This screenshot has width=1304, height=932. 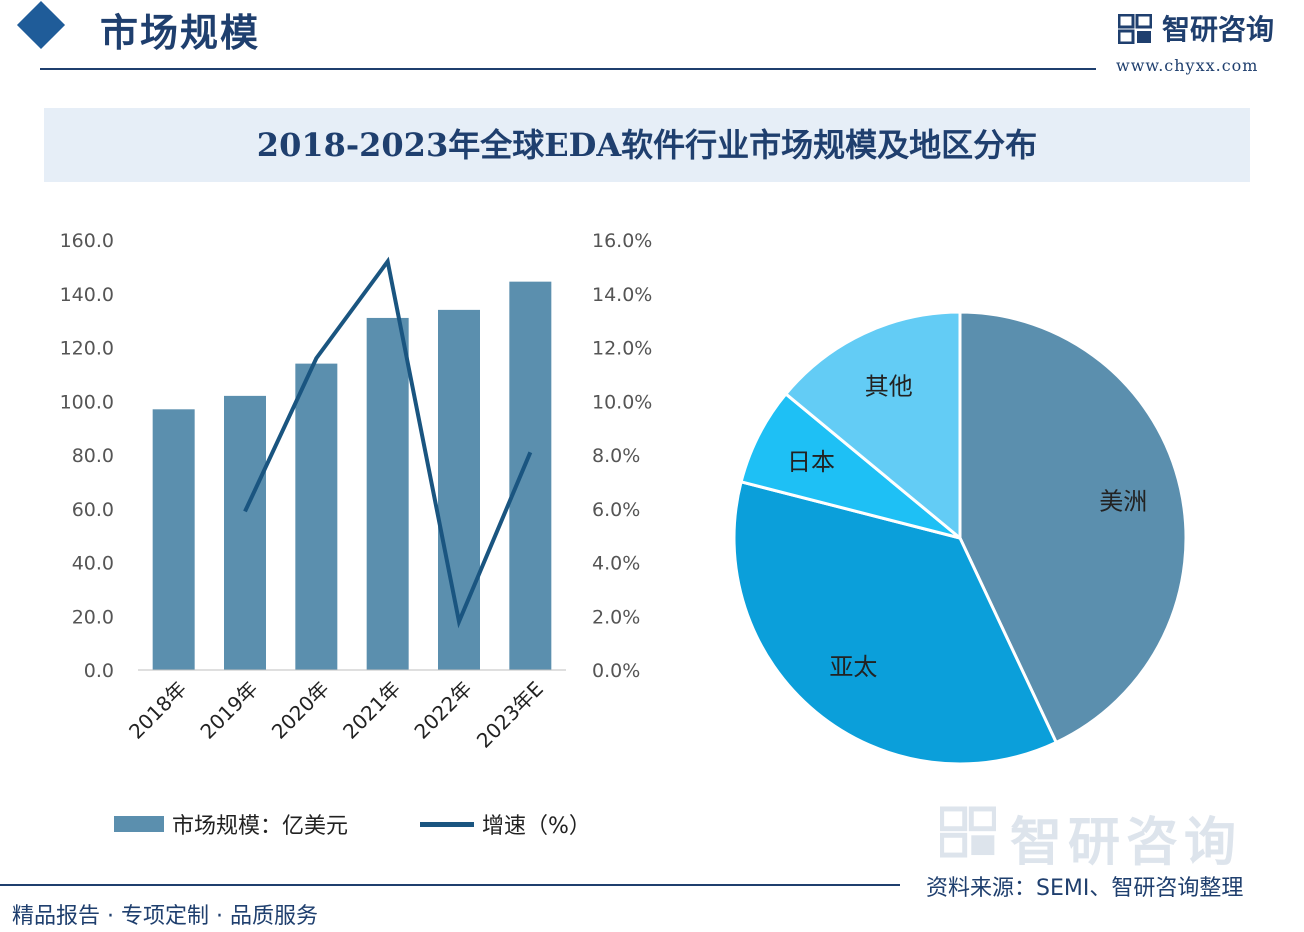 I want to click on watermark-text: 智研咨询, so click(x=1126, y=843).